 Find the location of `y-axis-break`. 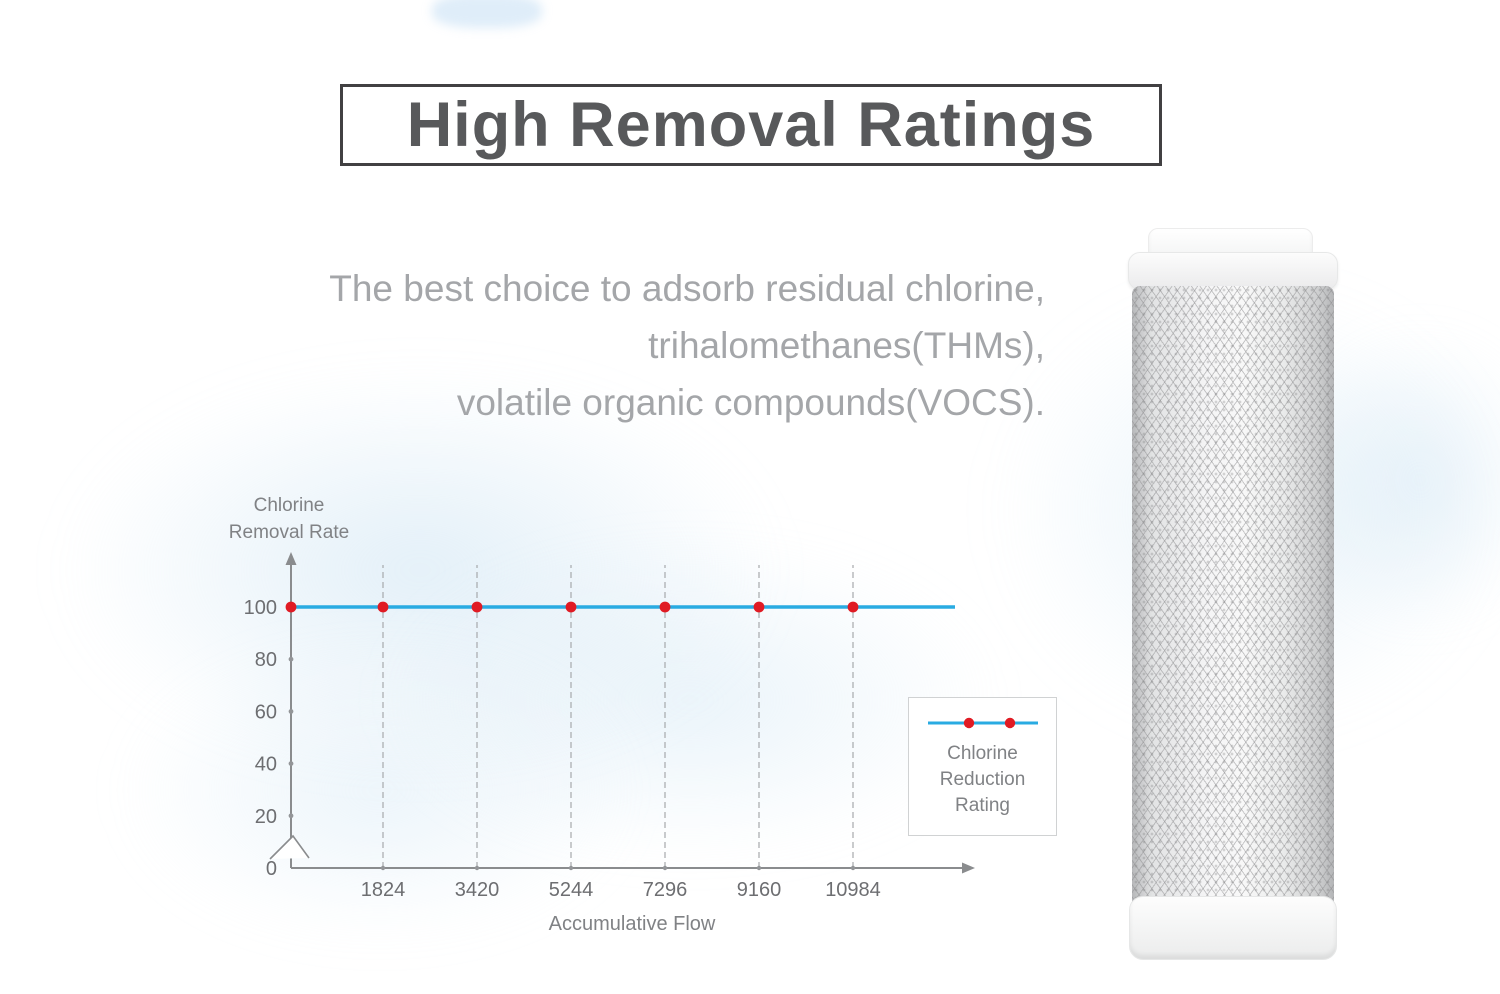

y-axis-break is located at coordinates (289, 847).